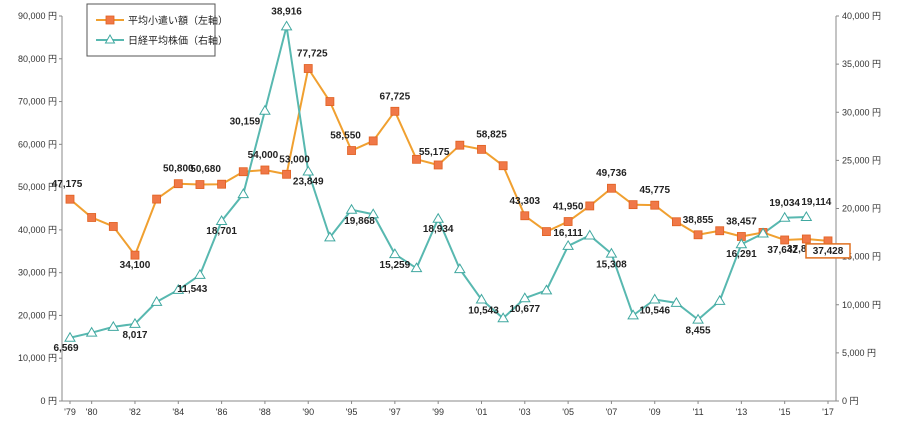 Image resolution: width=910 pixels, height=441 pixels. I want to click on legend: 平均小遣い額（左軸） 日経平均株価（右軸）, so click(157, 30).